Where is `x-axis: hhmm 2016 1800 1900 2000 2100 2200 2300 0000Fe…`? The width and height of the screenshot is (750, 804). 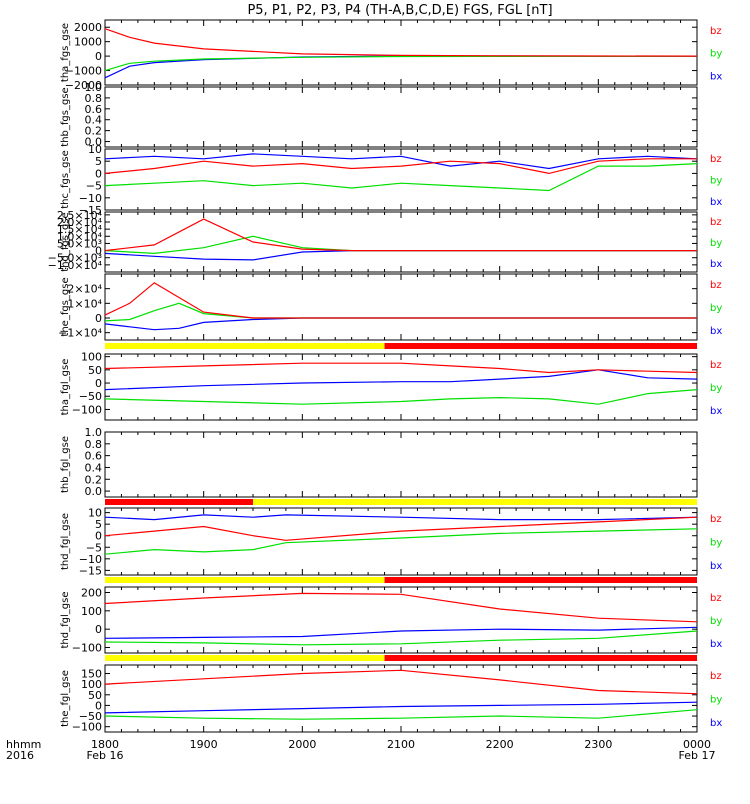 x-axis: hhmm 2016 1800 1900 2000 2100 2200 2300 0000Fe… is located at coordinates (360, 750).